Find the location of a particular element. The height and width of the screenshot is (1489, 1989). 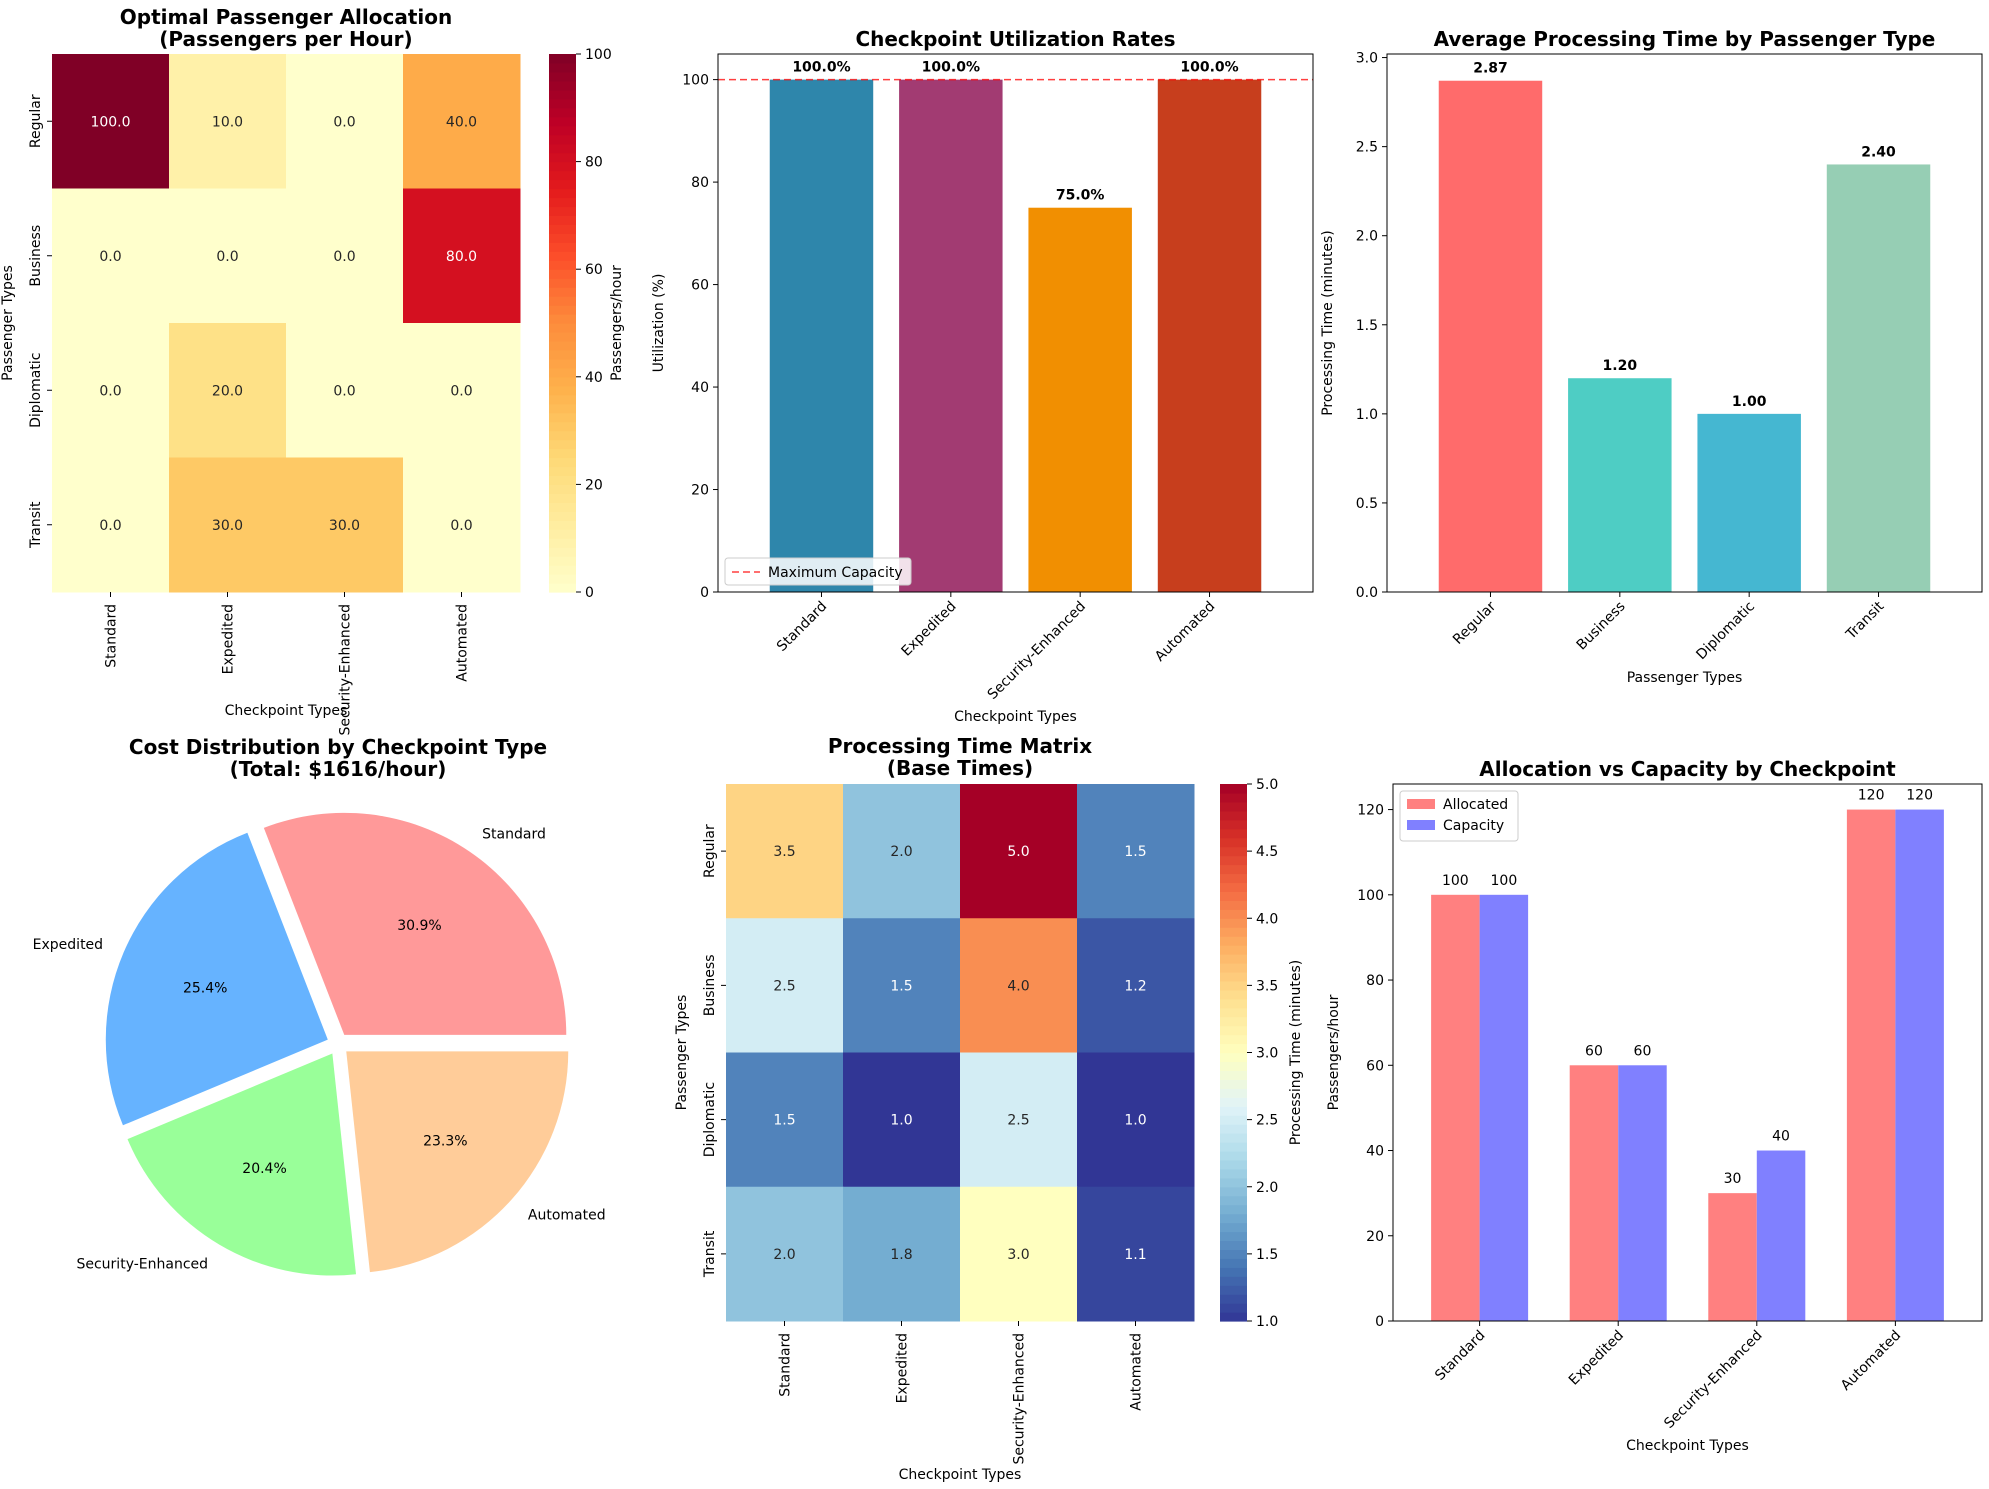

pie-label: Standard is located at coordinates (514, 834).